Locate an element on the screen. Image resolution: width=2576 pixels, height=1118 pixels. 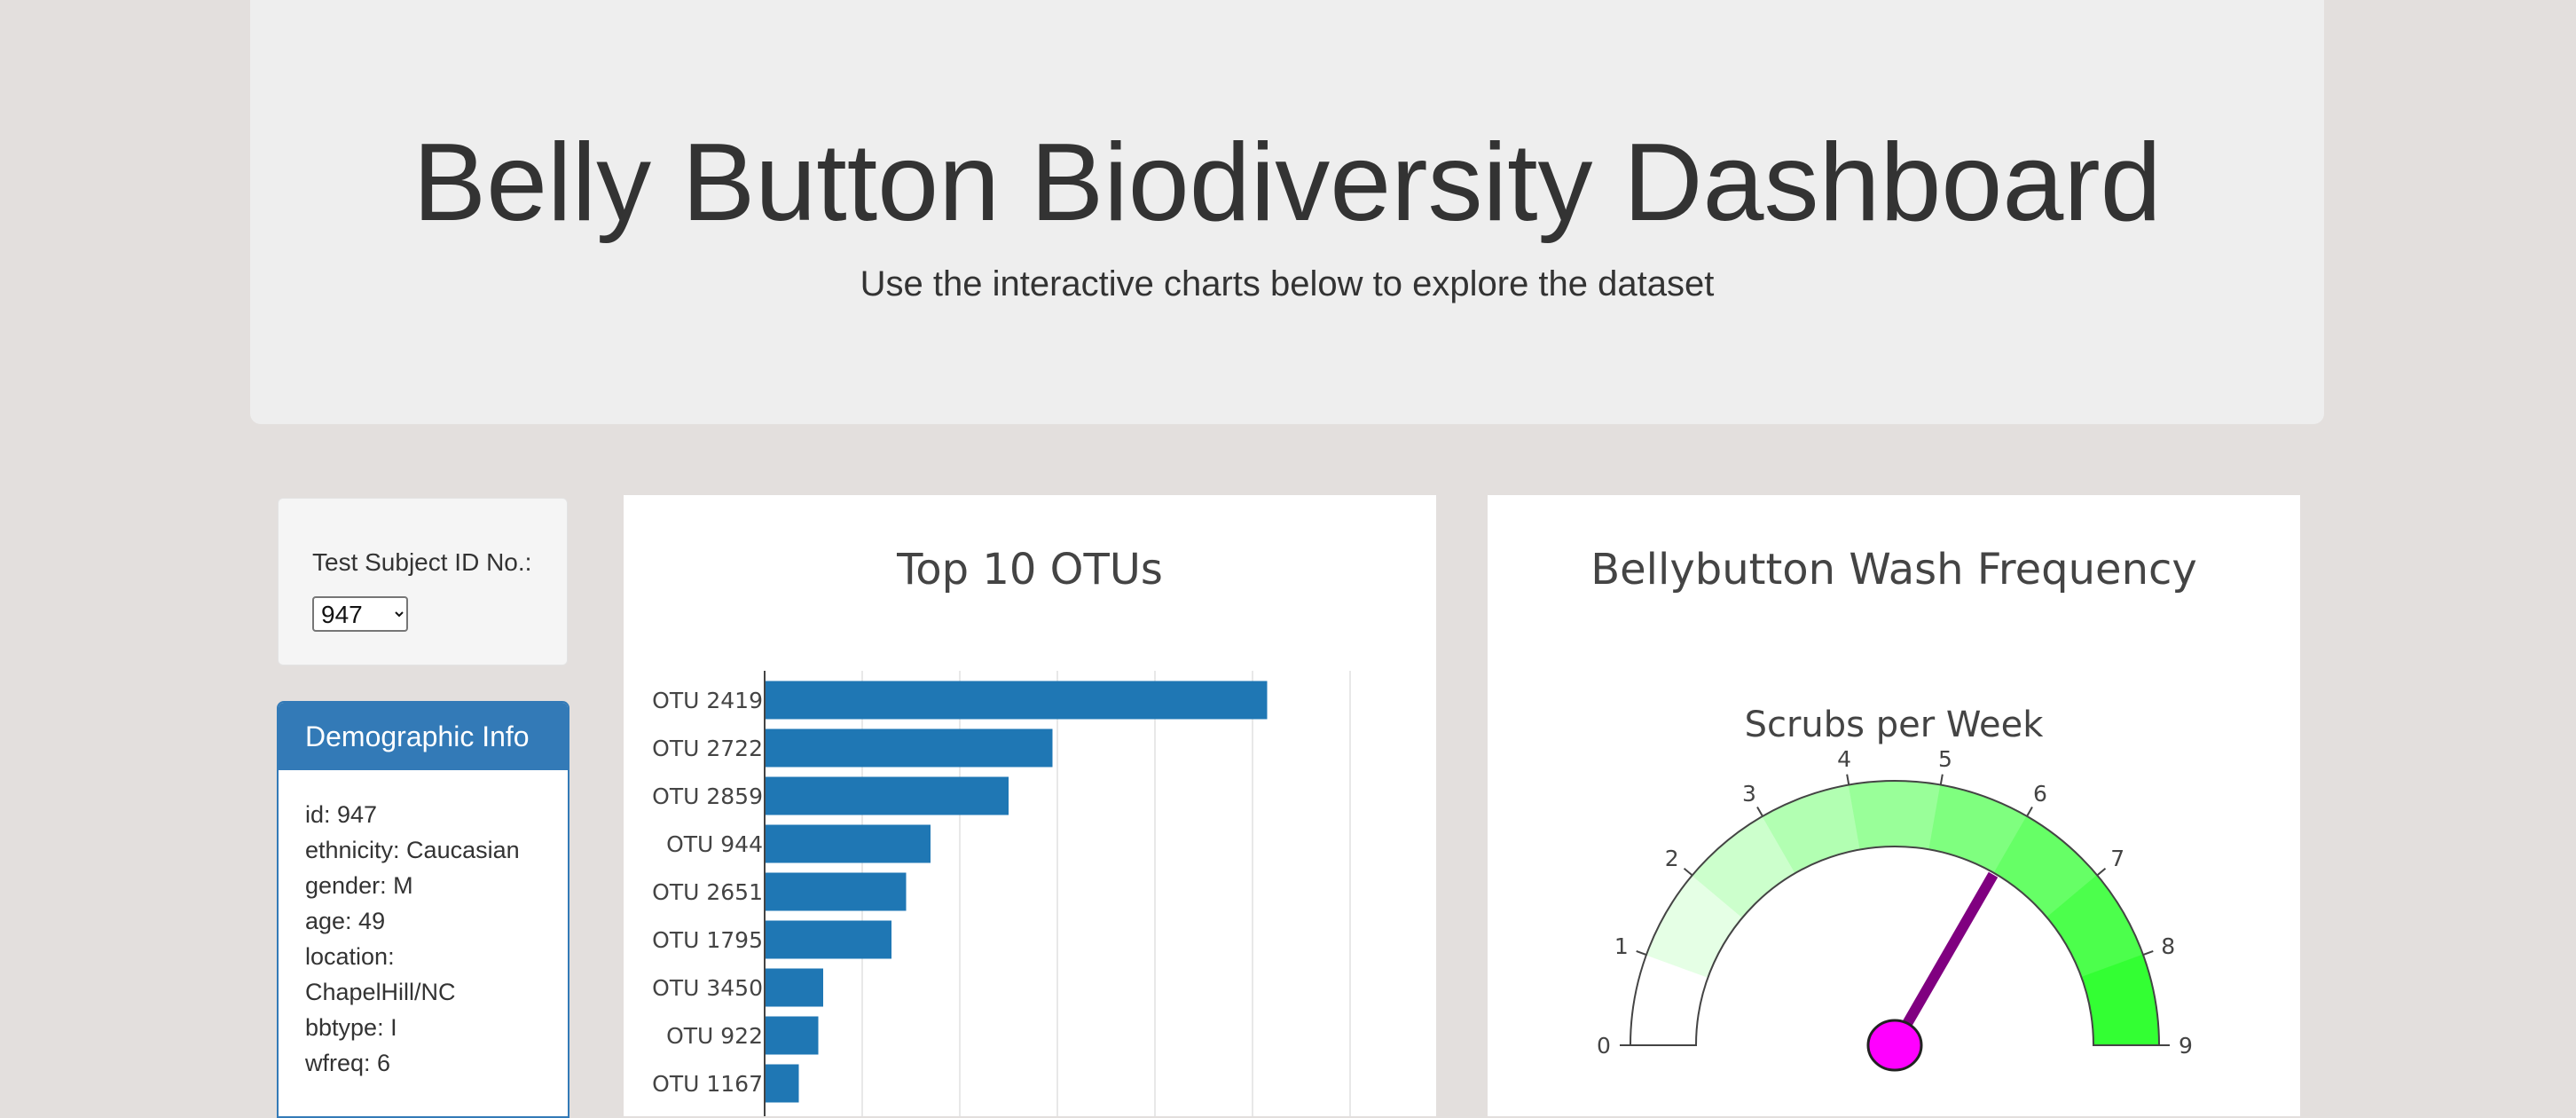
gauge-tick-label: 4 is located at coordinates (1844, 759).